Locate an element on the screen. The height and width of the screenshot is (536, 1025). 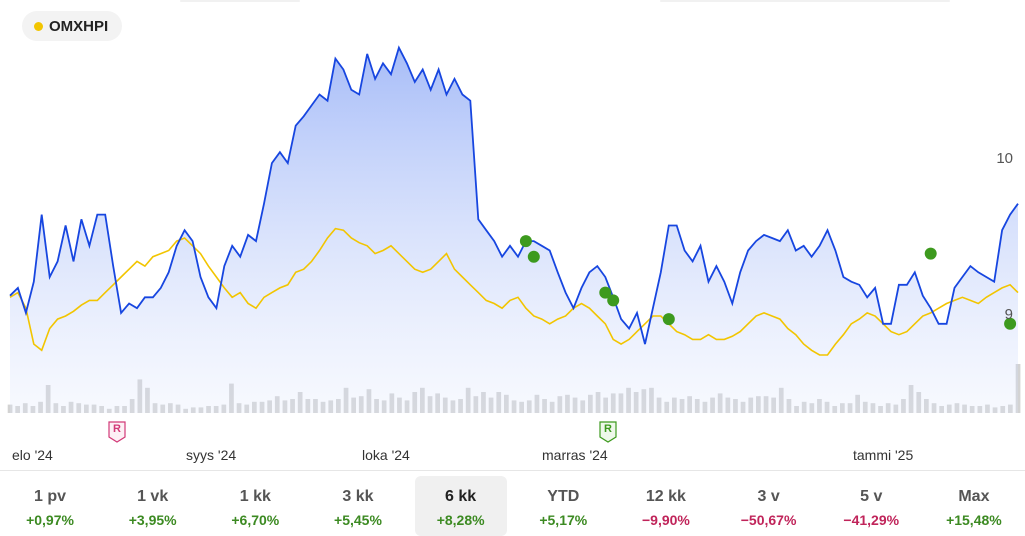
period-label: 5 v is located at coordinates (871, 496).